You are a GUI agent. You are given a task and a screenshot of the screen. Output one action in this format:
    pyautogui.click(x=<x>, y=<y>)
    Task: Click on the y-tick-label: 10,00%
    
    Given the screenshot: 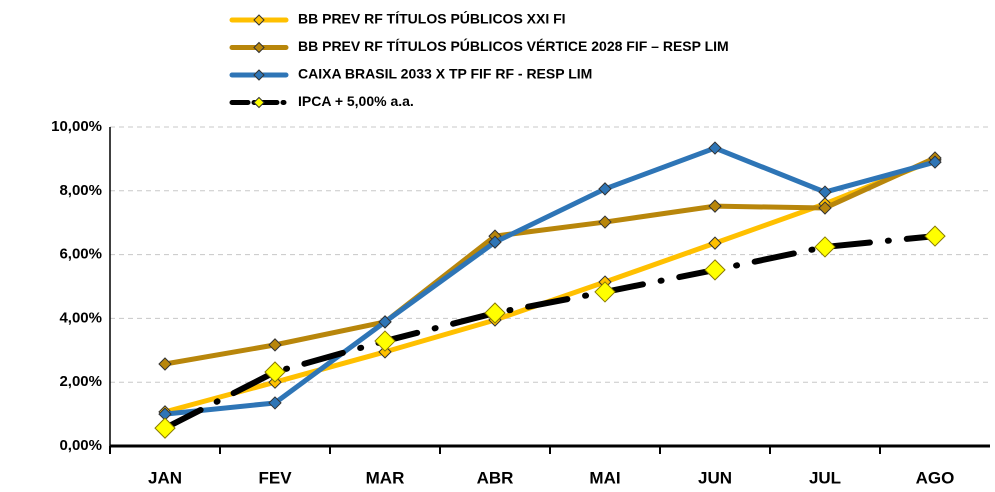 What is the action you would take?
    pyautogui.click(x=76, y=126)
    